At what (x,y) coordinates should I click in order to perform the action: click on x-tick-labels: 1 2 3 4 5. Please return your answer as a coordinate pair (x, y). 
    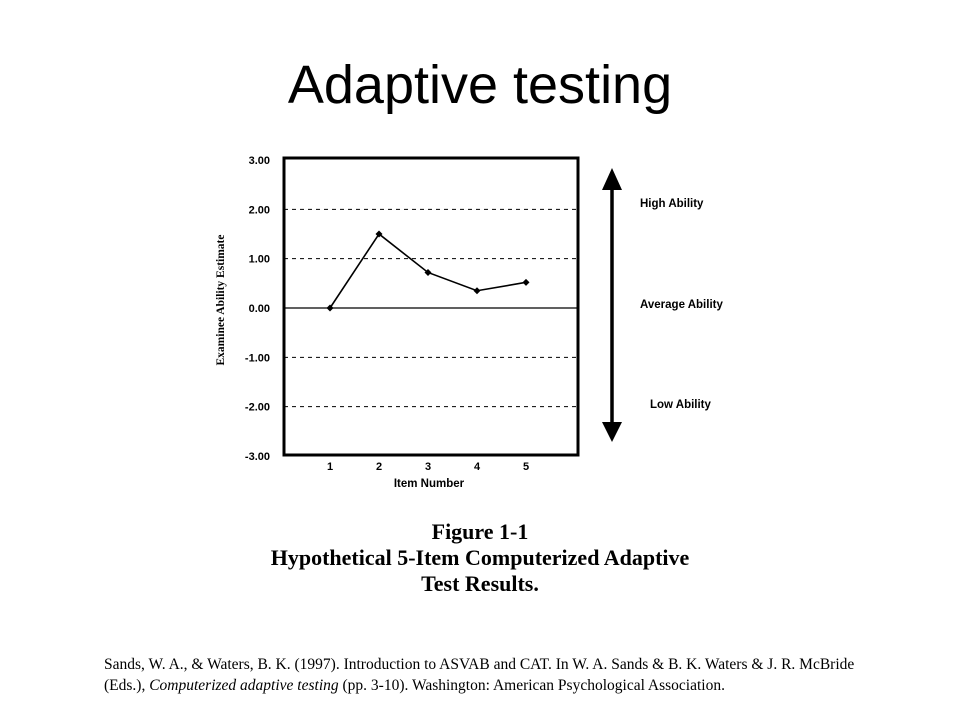
    Looking at the image, I should click on (428, 467).